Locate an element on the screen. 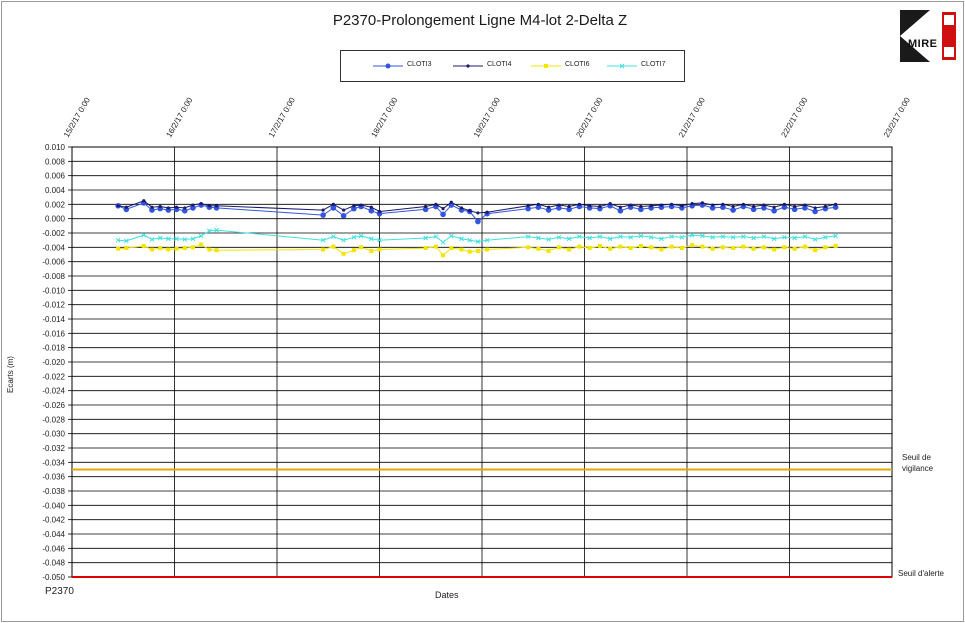  y-tick-label: -0.006 is located at coordinates (53, 262).